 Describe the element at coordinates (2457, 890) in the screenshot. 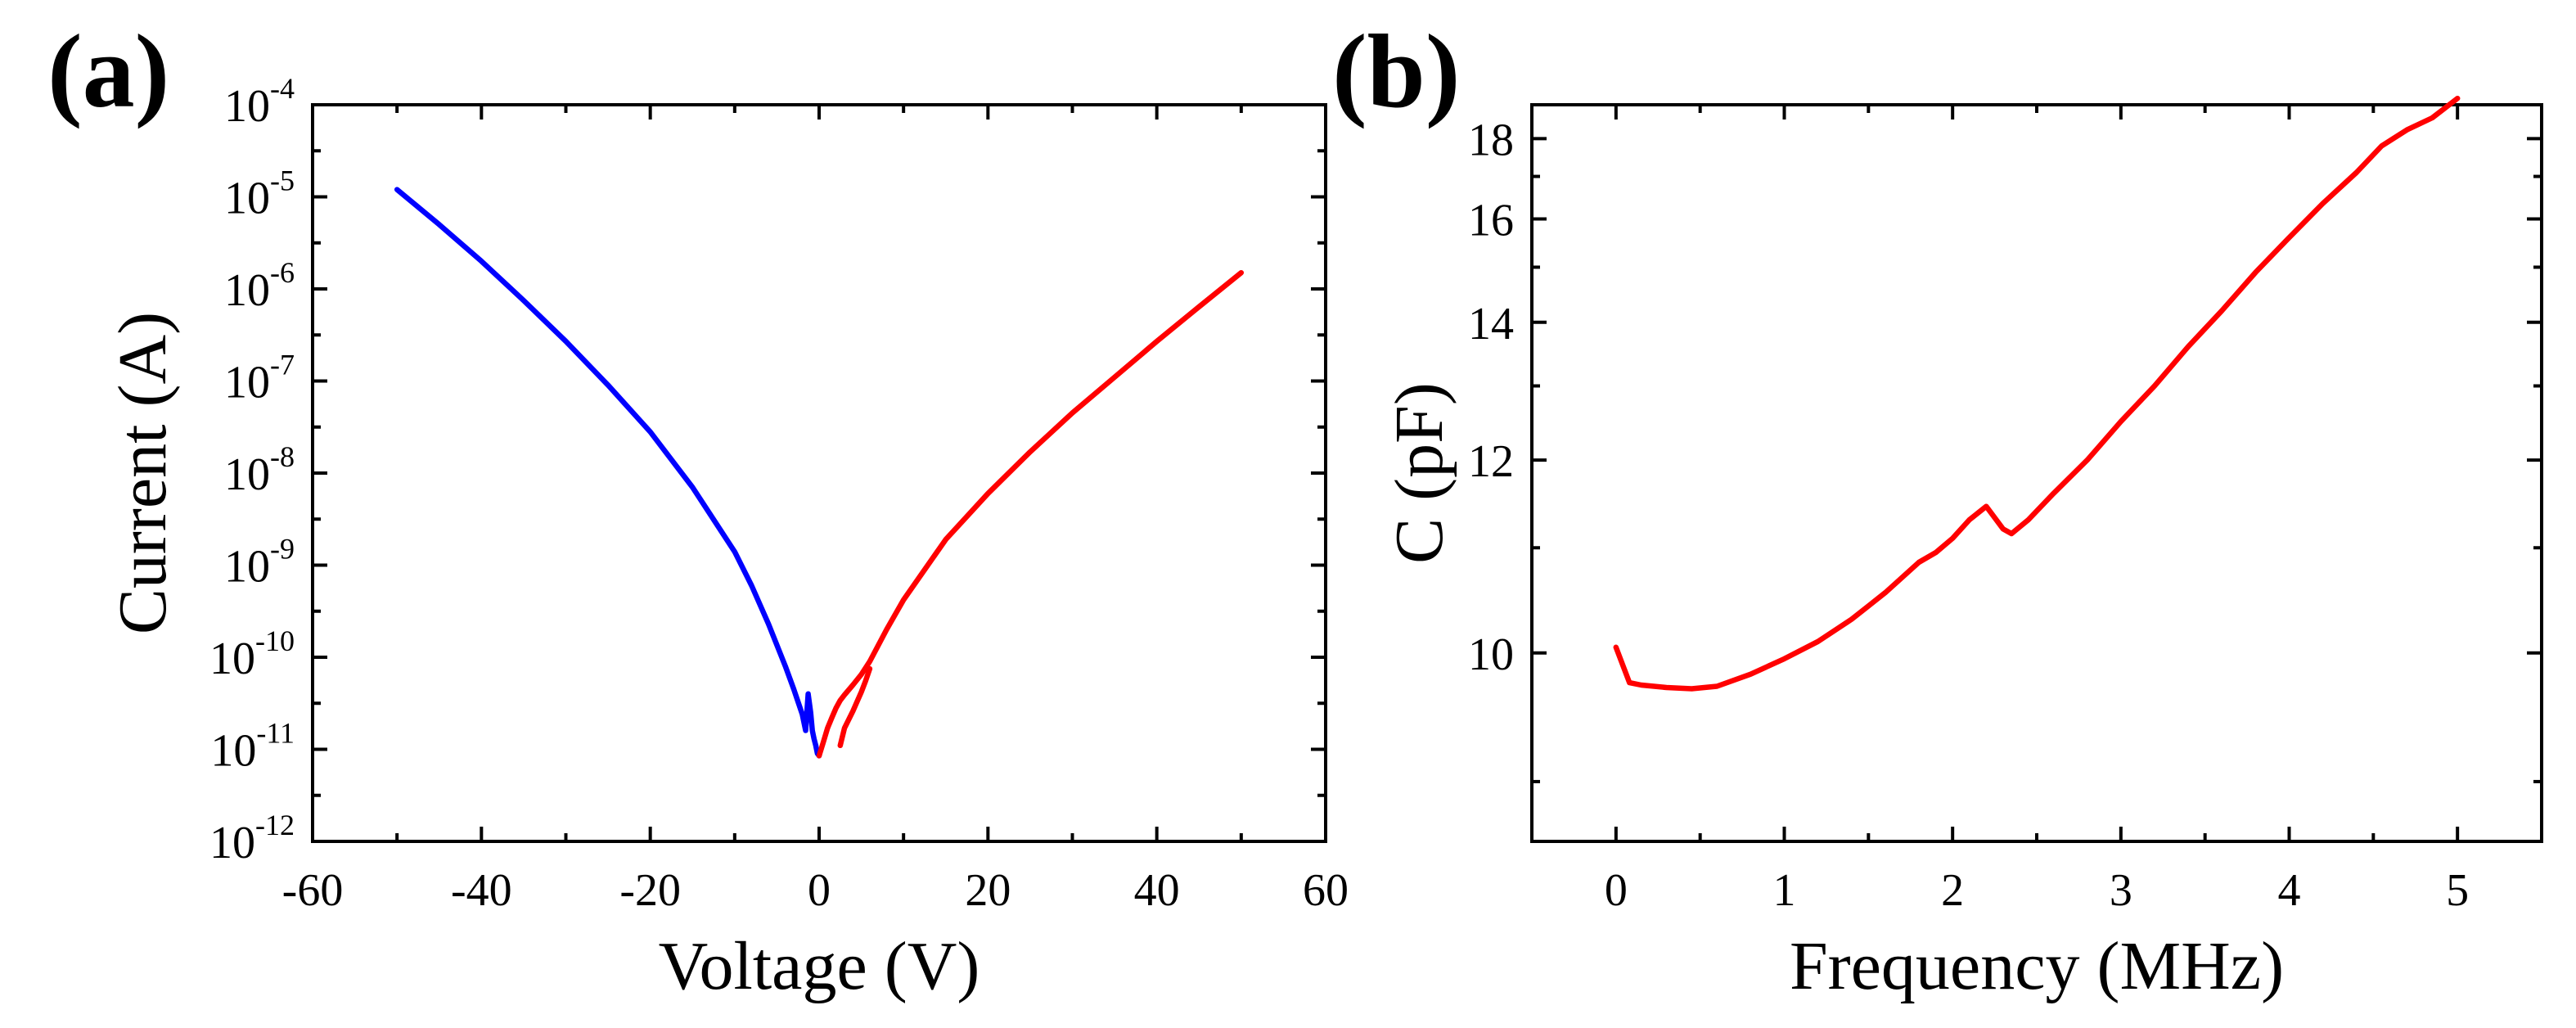

I see `x-tick-label: 5` at that location.